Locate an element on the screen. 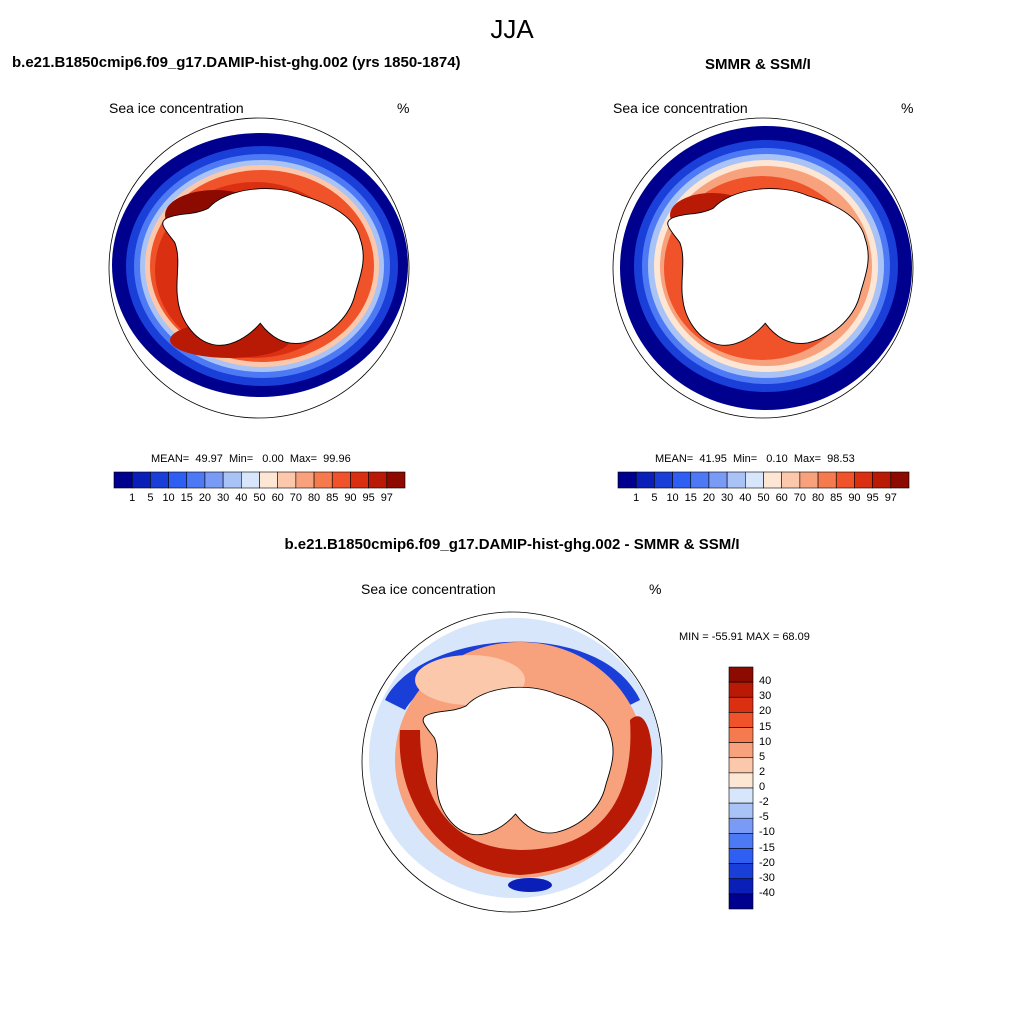 The height and width of the screenshot is (1024, 1024). model-colorbar-tick-label: 1 is located at coordinates (132, 498).